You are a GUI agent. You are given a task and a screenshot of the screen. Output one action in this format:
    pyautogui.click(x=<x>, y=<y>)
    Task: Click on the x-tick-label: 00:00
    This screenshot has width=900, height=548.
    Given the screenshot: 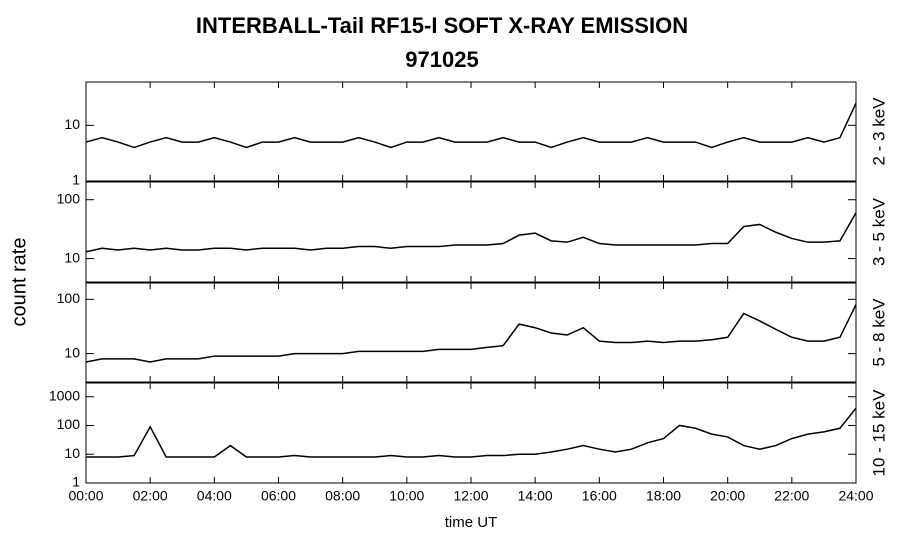 What is the action you would take?
    pyautogui.click(x=85, y=496)
    